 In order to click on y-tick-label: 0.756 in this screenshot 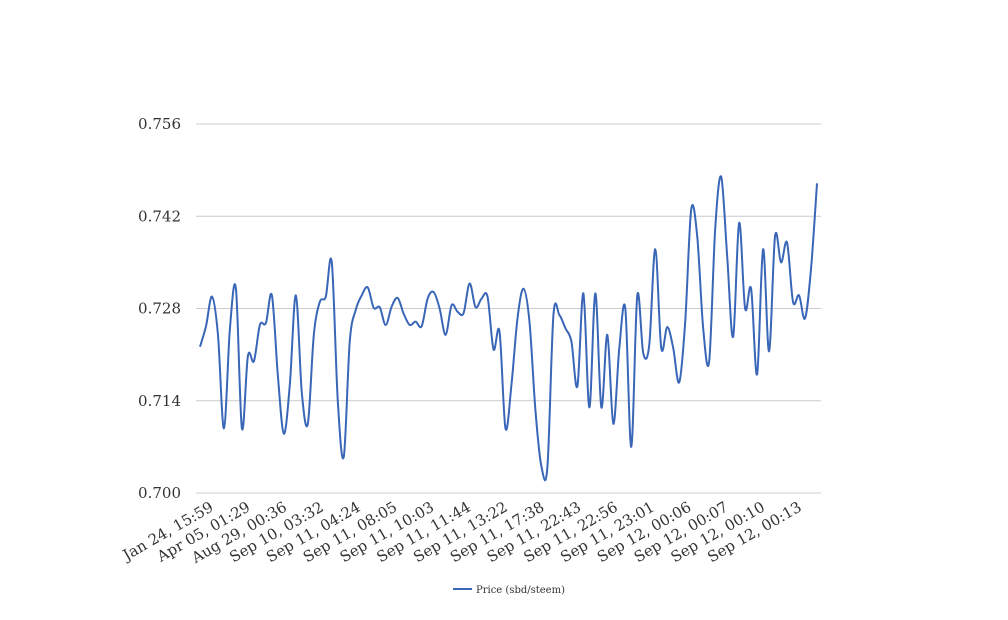, I will do `click(159, 124)`.